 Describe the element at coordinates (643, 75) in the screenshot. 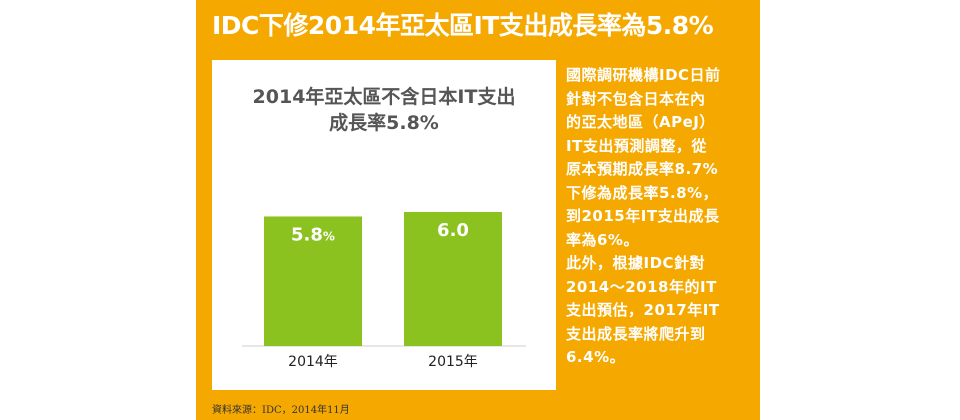

I see `description-line: 國際調研機構IDC日前` at that location.